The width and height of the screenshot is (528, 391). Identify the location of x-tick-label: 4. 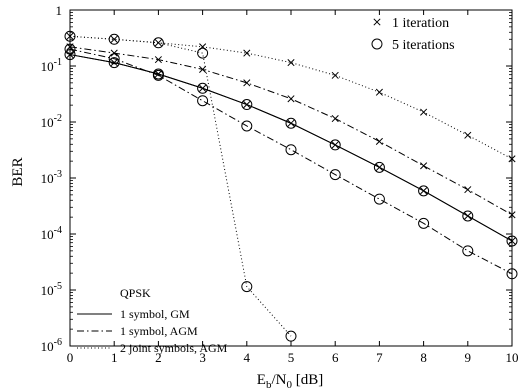
(247, 357).